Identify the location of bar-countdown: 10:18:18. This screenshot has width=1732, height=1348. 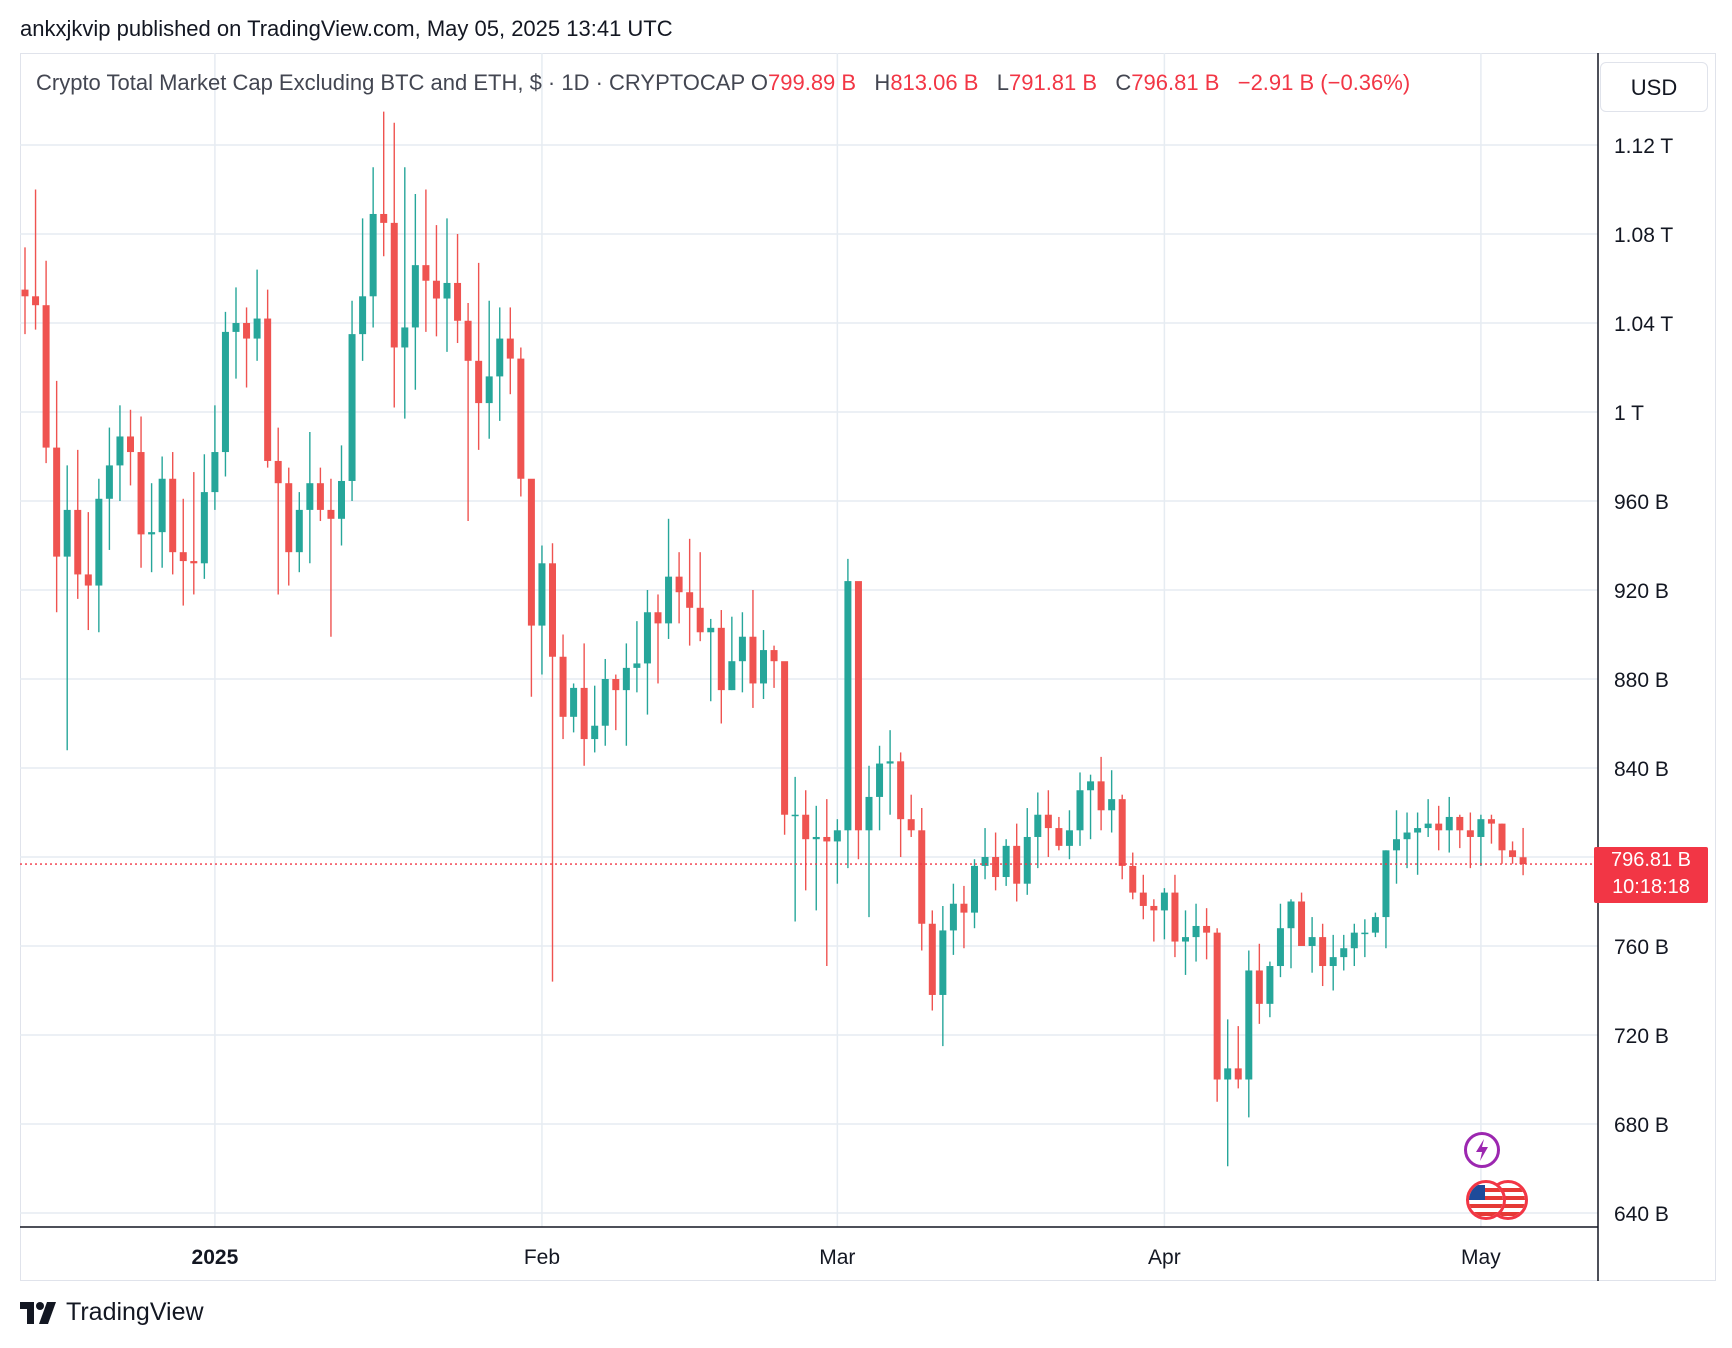
(1651, 887).